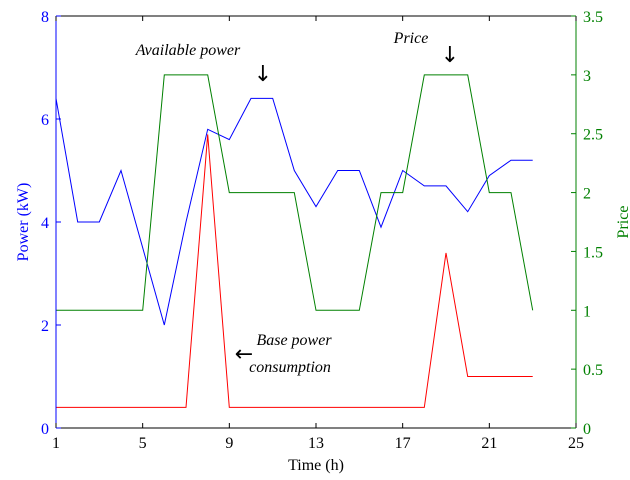 This screenshot has width=630, height=480. What do you see at coordinates (593, 17) in the screenshot?
I see `right-y-tick-label: 3.5` at bounding box center [593, 17].